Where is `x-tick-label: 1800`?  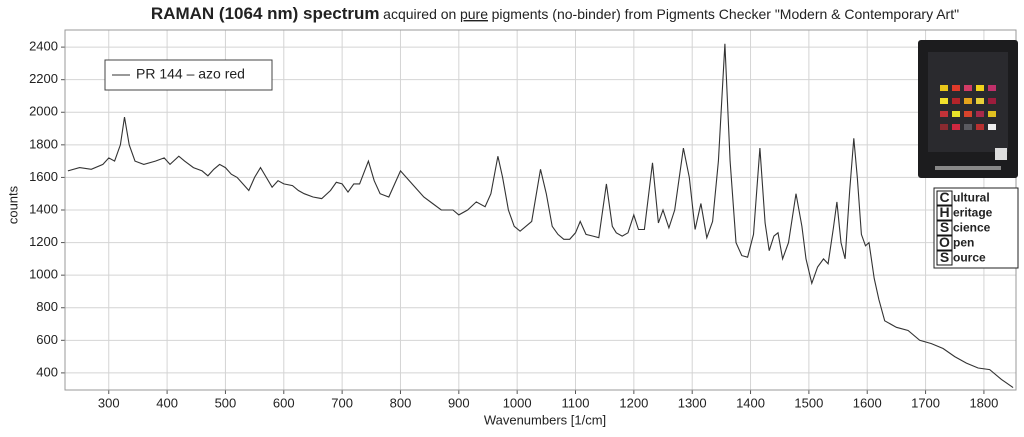 x-tick-label: 1800 is located at coordinates (983, 402).